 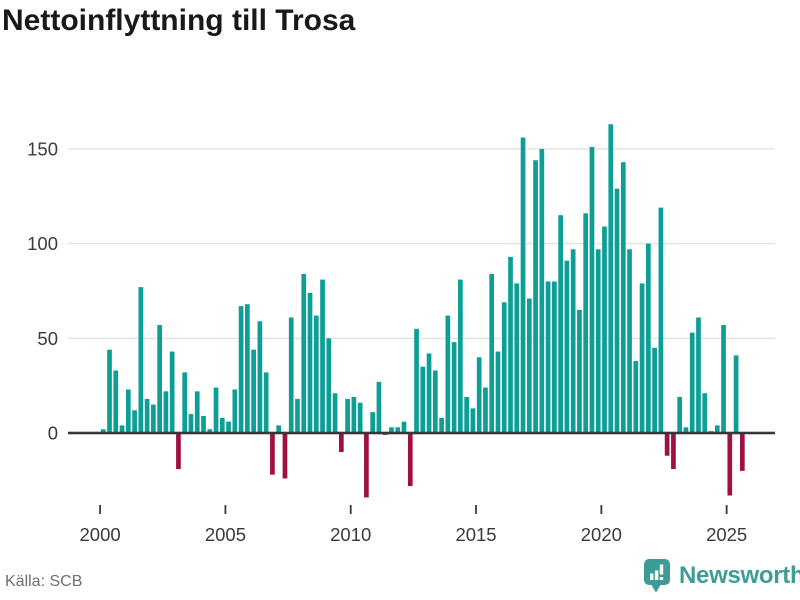 What do you see at coordinates (297, 415) in the screenshot?
I see `bar-2007q4` at bounding box center [297, 415].